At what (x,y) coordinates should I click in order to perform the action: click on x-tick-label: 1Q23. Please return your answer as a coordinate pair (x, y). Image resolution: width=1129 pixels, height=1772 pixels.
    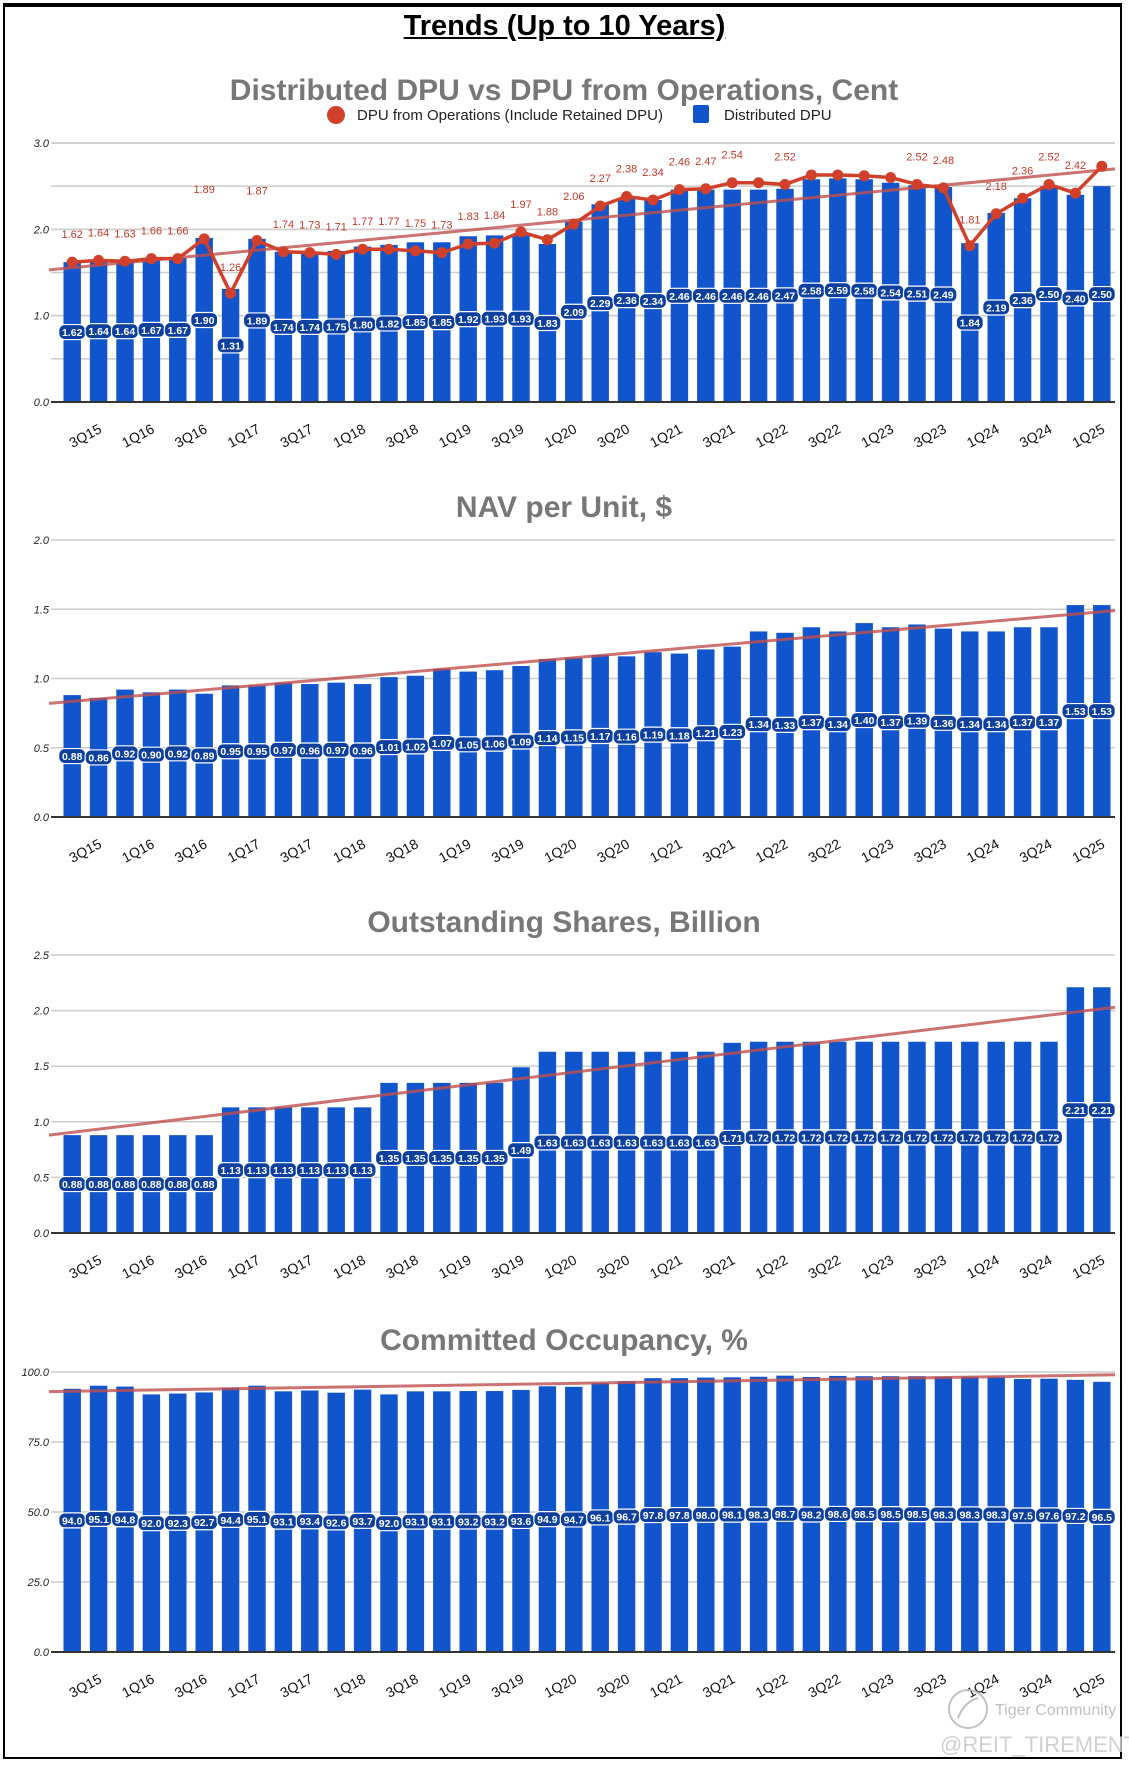
    Looking at the image, I should click on (877, 435).